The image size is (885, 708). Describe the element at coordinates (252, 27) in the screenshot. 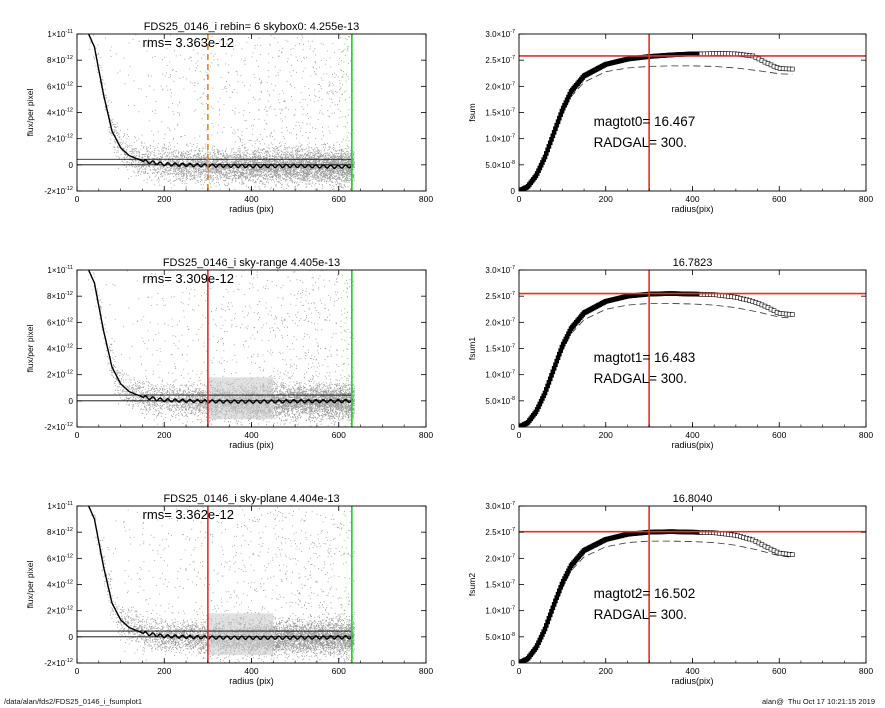

I see `chart-title: FDS25_0146_i rebin= 6 skybox0: 4.255e-13` at that location.